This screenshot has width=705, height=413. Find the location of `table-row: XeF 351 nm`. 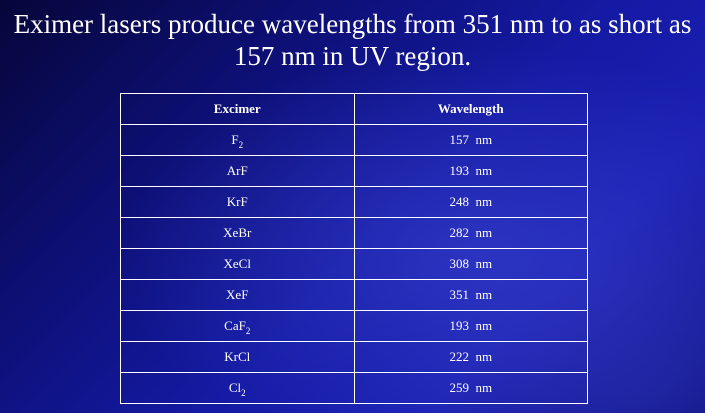

table-row: XeF 351 nm is located at coordinates (354, 295).